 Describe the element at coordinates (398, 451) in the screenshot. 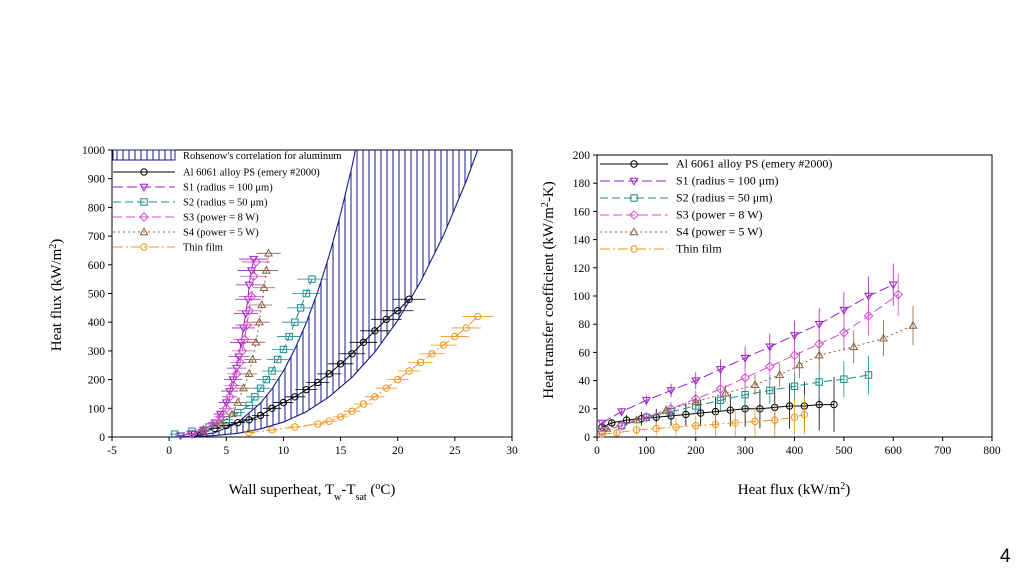

I see `x-tick-label: 20` at that location.